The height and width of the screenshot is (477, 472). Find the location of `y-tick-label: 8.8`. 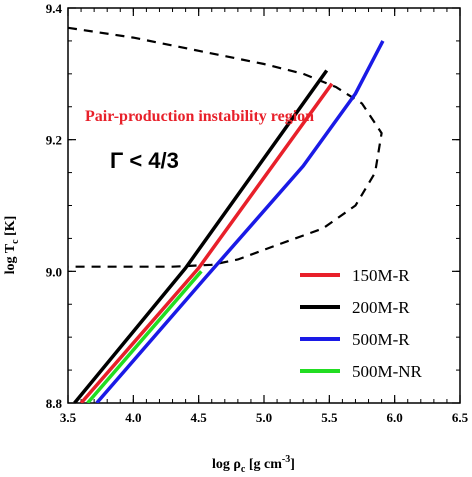

y-tick-label: 8.8 is located at coordinates (54, 403).